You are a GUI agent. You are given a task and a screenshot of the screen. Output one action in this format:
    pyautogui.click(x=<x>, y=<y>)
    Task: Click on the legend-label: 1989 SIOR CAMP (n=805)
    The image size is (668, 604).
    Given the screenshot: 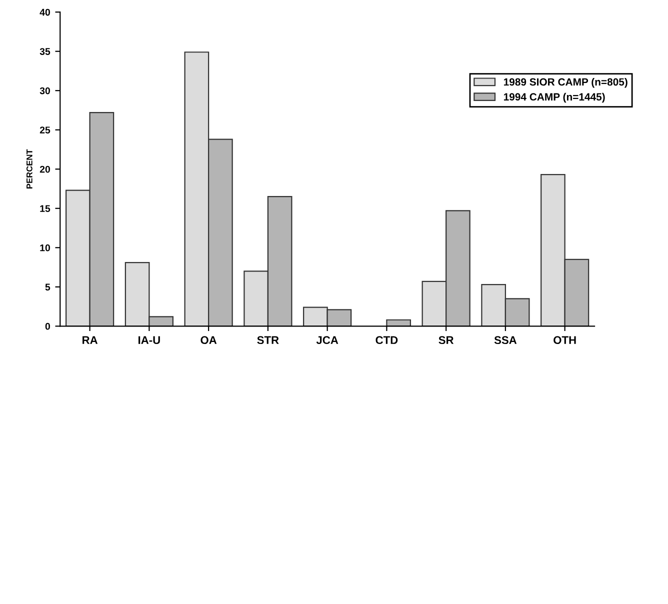 What is the action you would take?
    pyautogui.click(x=566, y=83)
    